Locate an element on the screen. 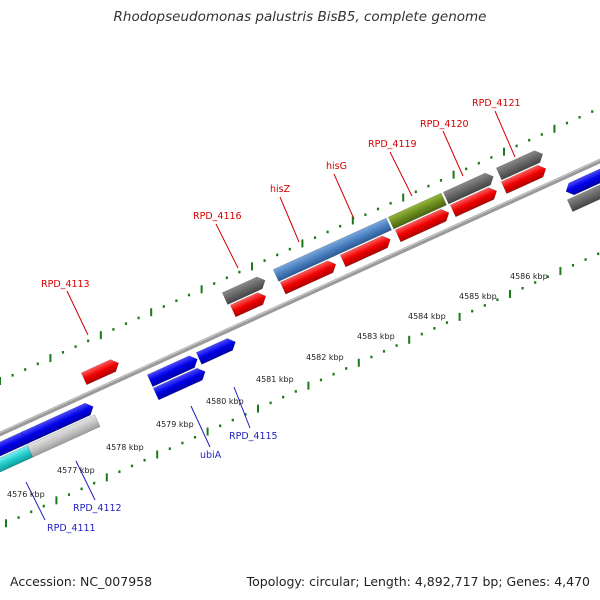 This screenshot has height=600, width=600. gene-label-rpd4120: RPD_4120 is located at coordinates (444, 124).